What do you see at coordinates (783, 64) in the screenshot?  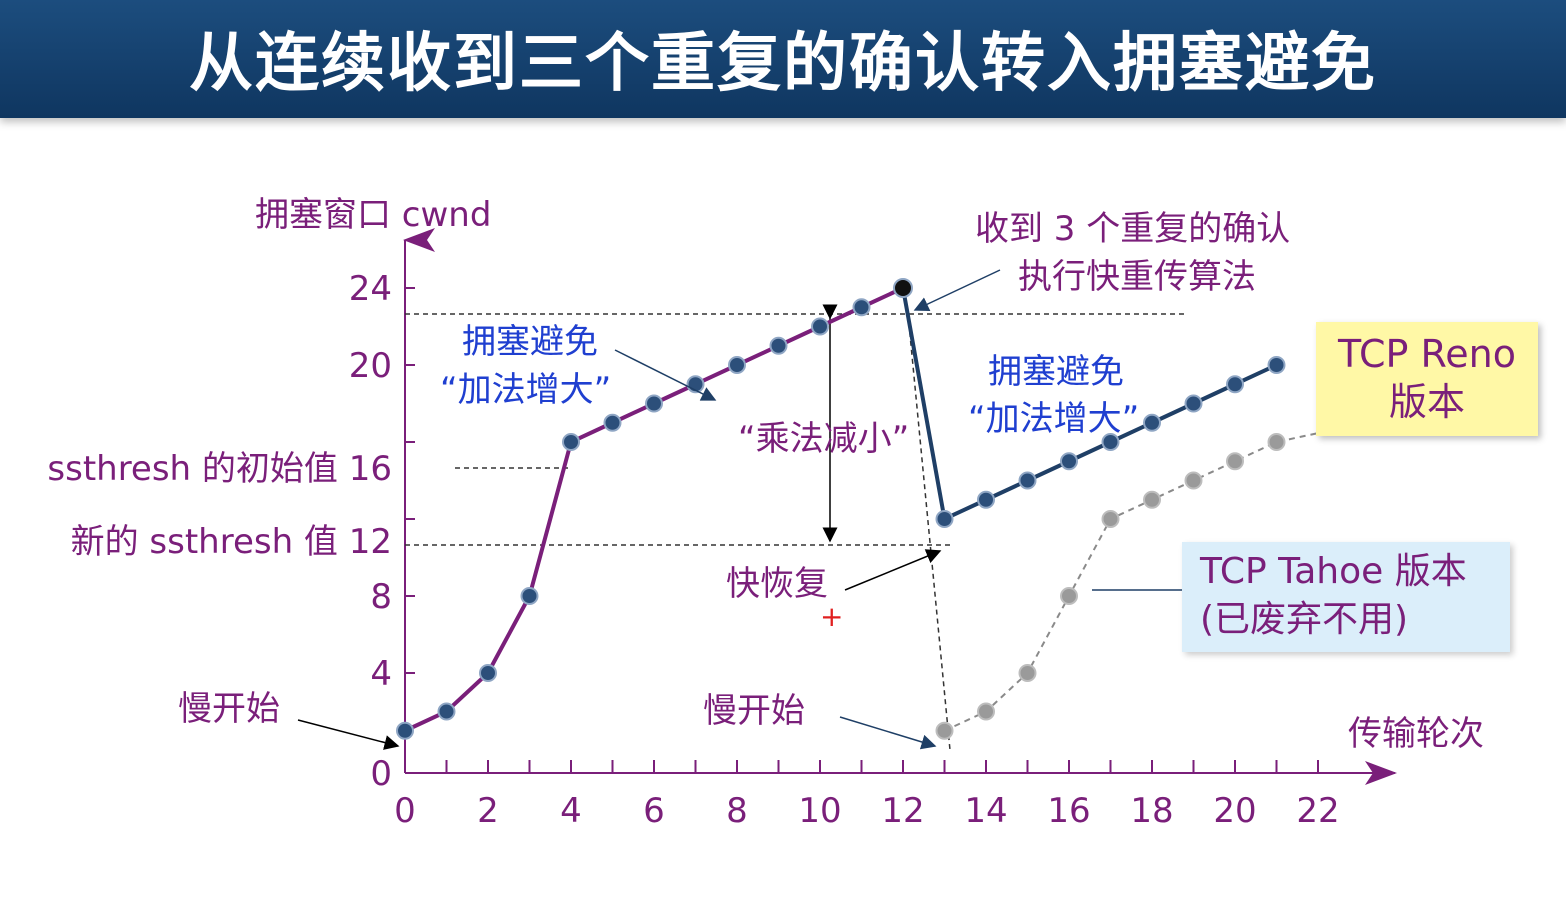 I see `page-title: 从连续收到三个重复的确认转入拥塞避免` at bounding box center [783, 64].